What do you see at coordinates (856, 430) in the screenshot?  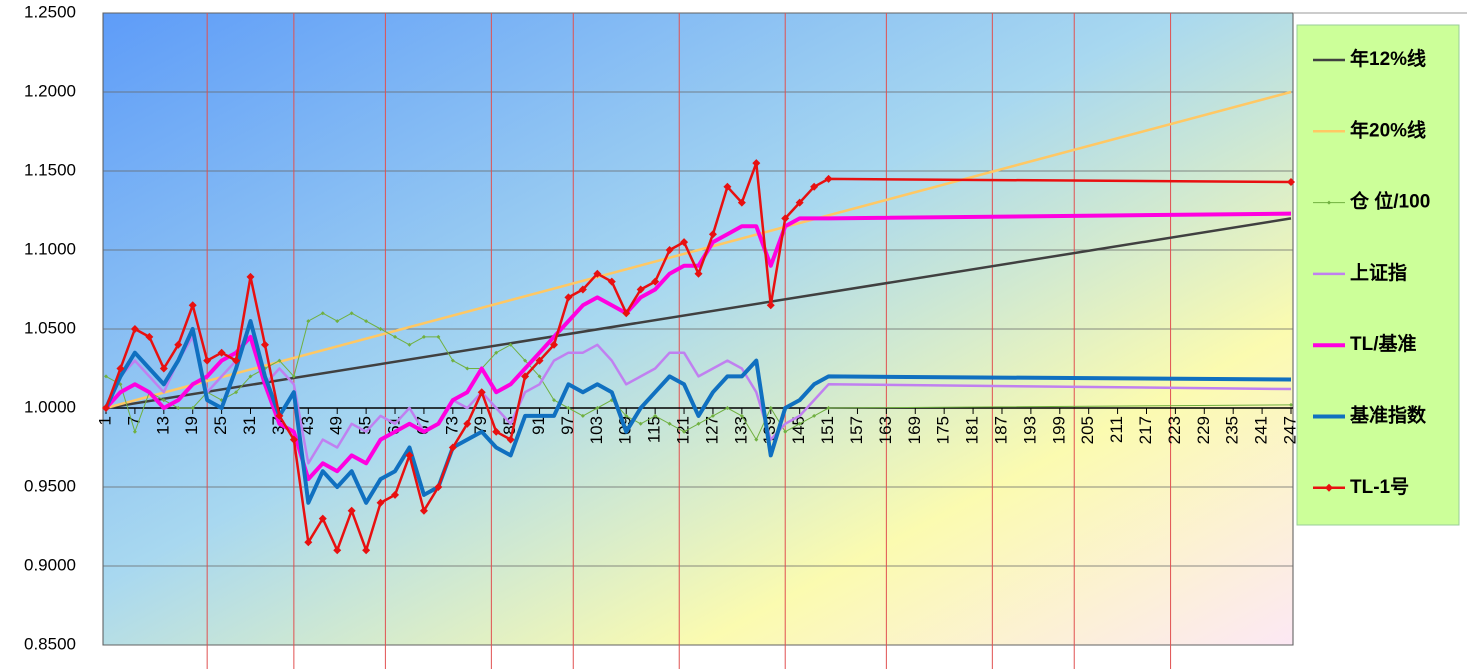 I see `x-tick-label: 157` at bounding box center [856, 430].